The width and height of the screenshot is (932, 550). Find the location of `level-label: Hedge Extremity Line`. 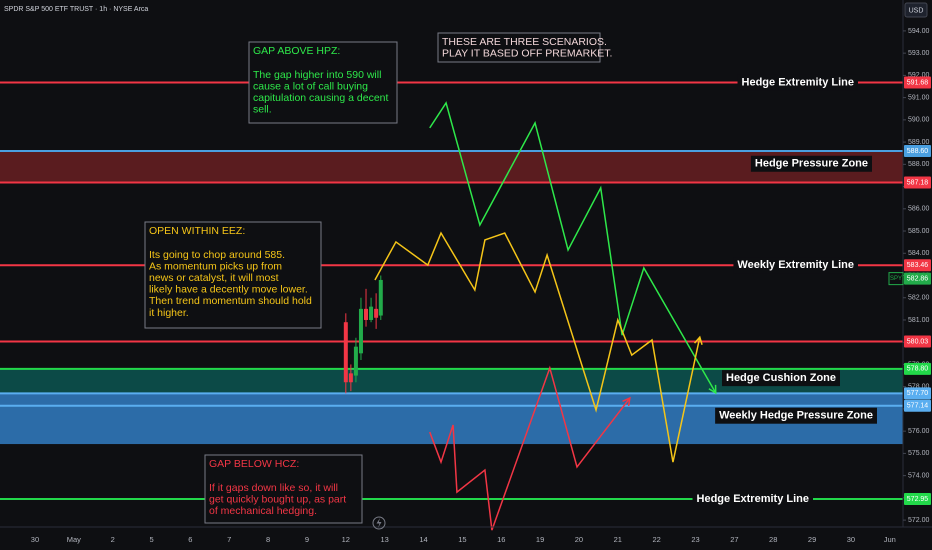

level-label: Hedge Extremity Line is located at coordinates (753, 499).